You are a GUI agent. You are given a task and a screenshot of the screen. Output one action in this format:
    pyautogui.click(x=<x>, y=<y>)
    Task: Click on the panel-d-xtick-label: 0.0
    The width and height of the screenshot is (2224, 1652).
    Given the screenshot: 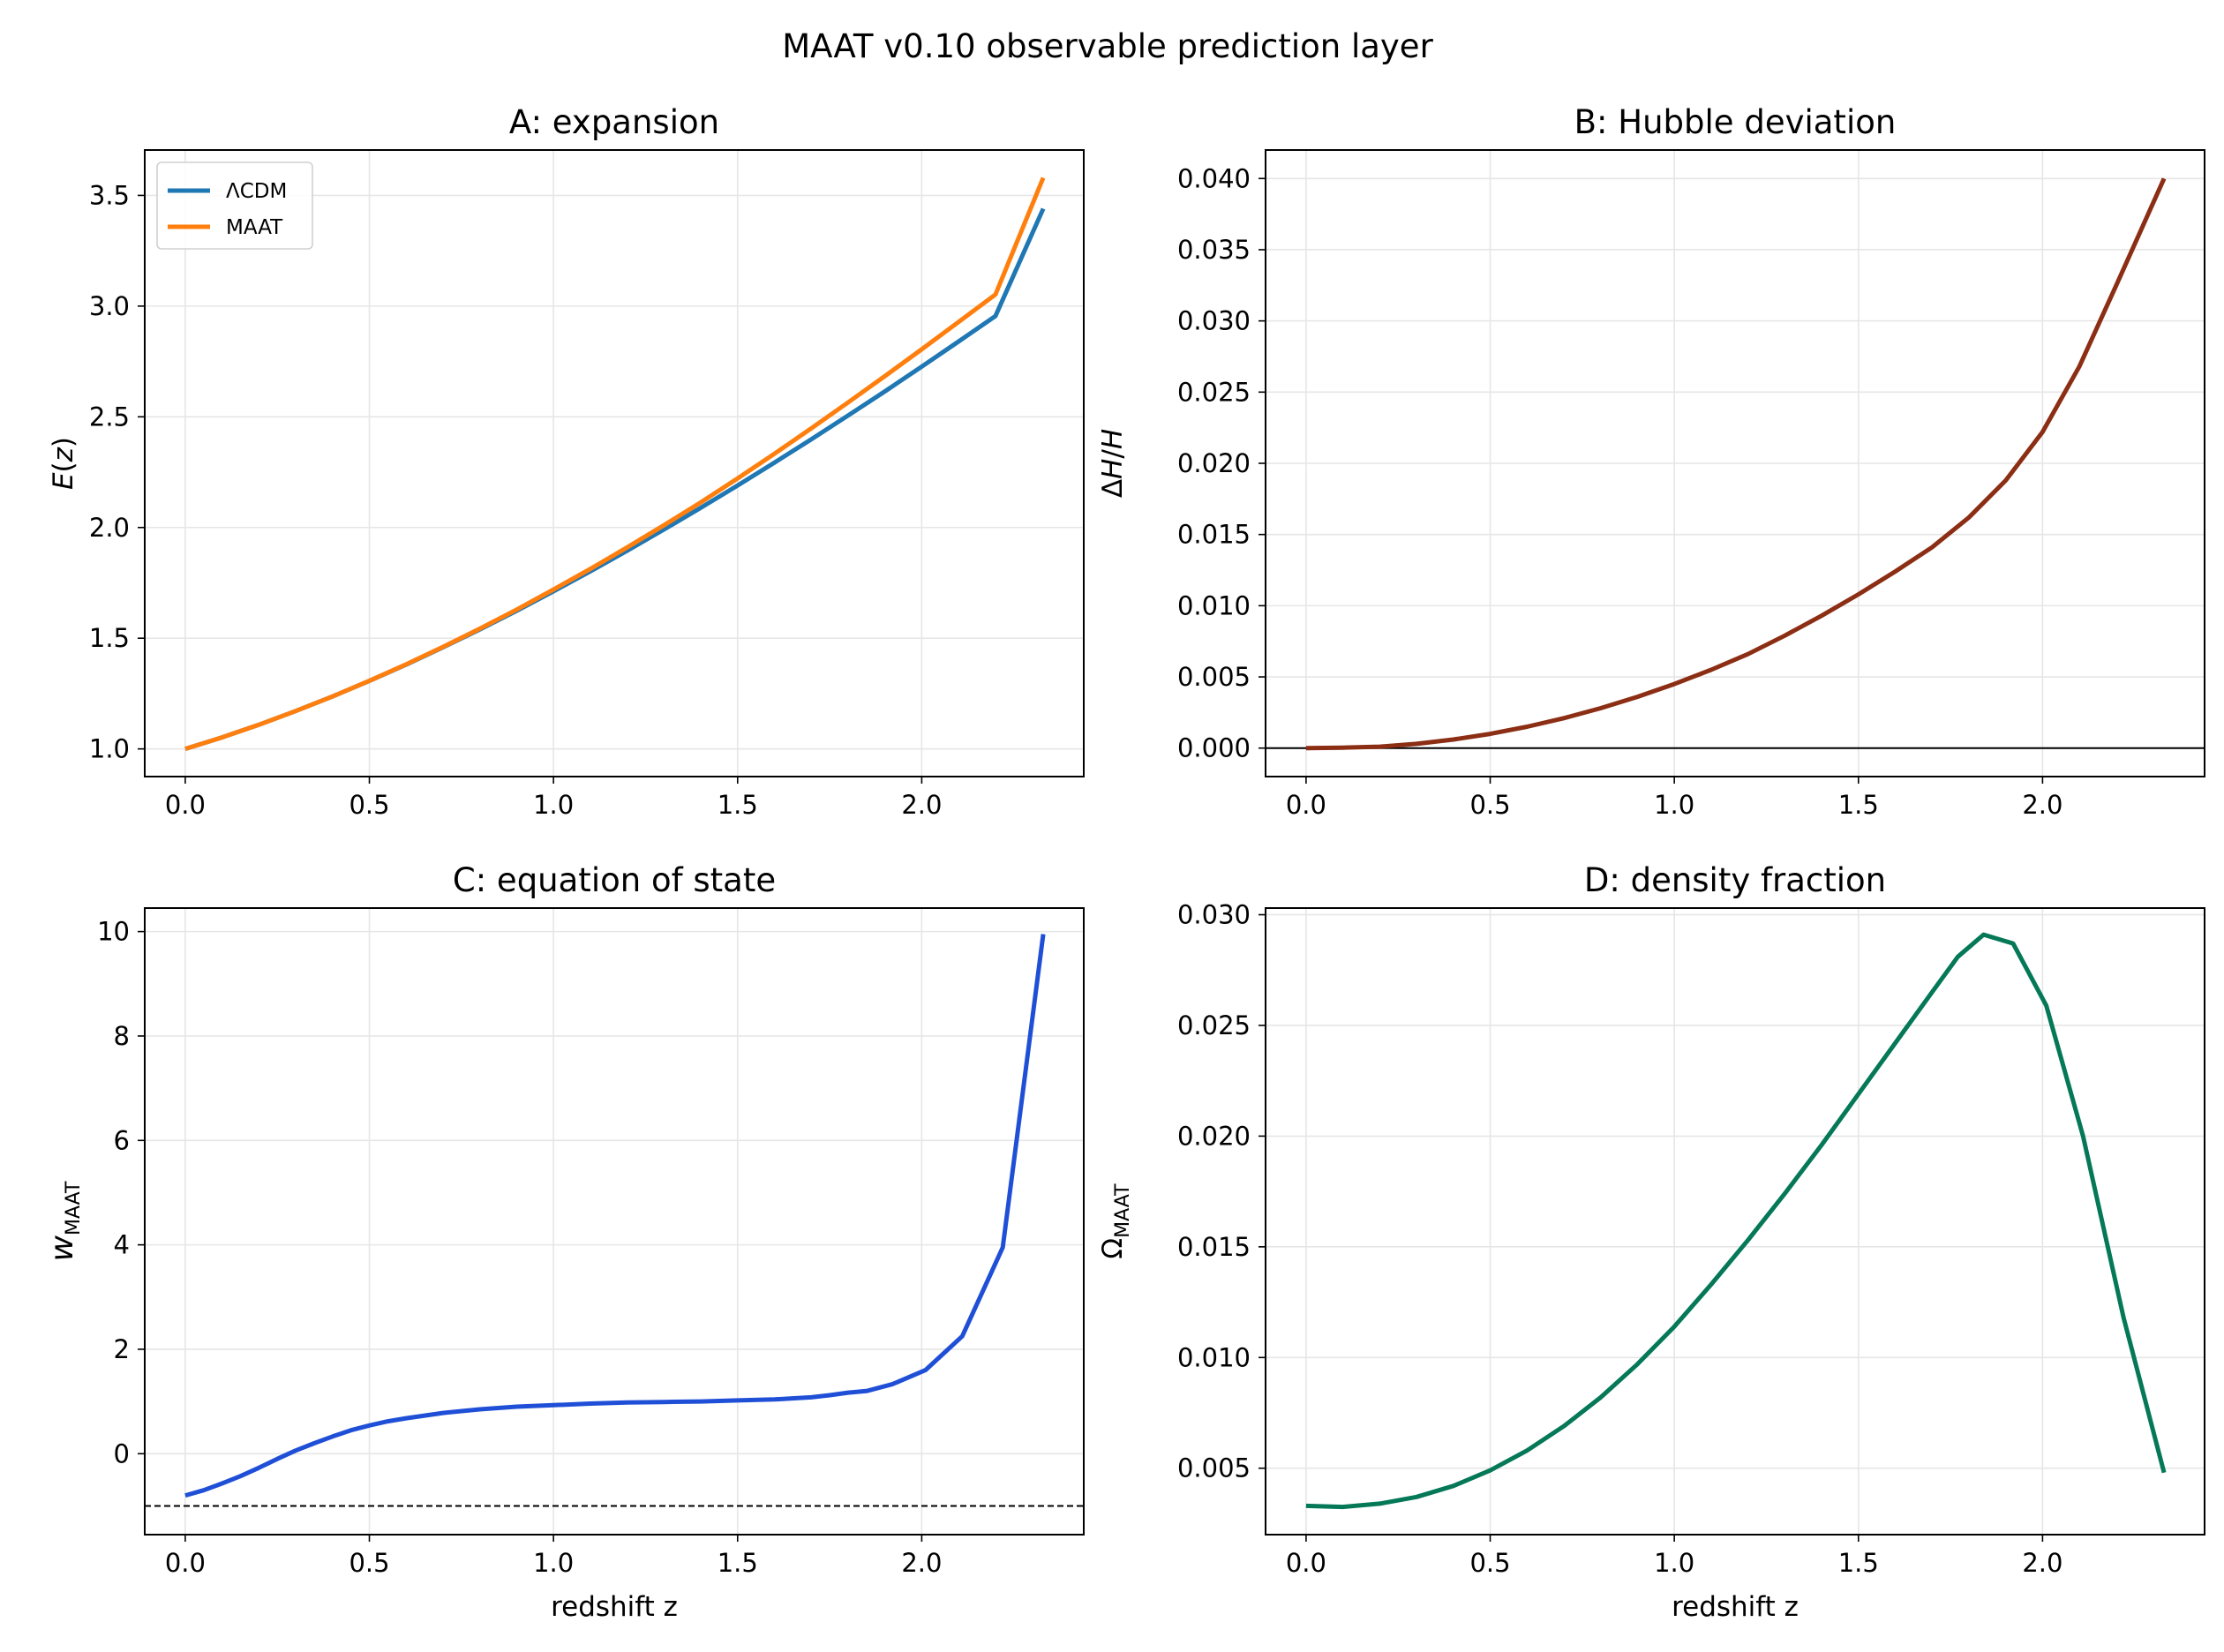 What is the action you would take?
    pyautogui.click(x=1306, y=1563)
    